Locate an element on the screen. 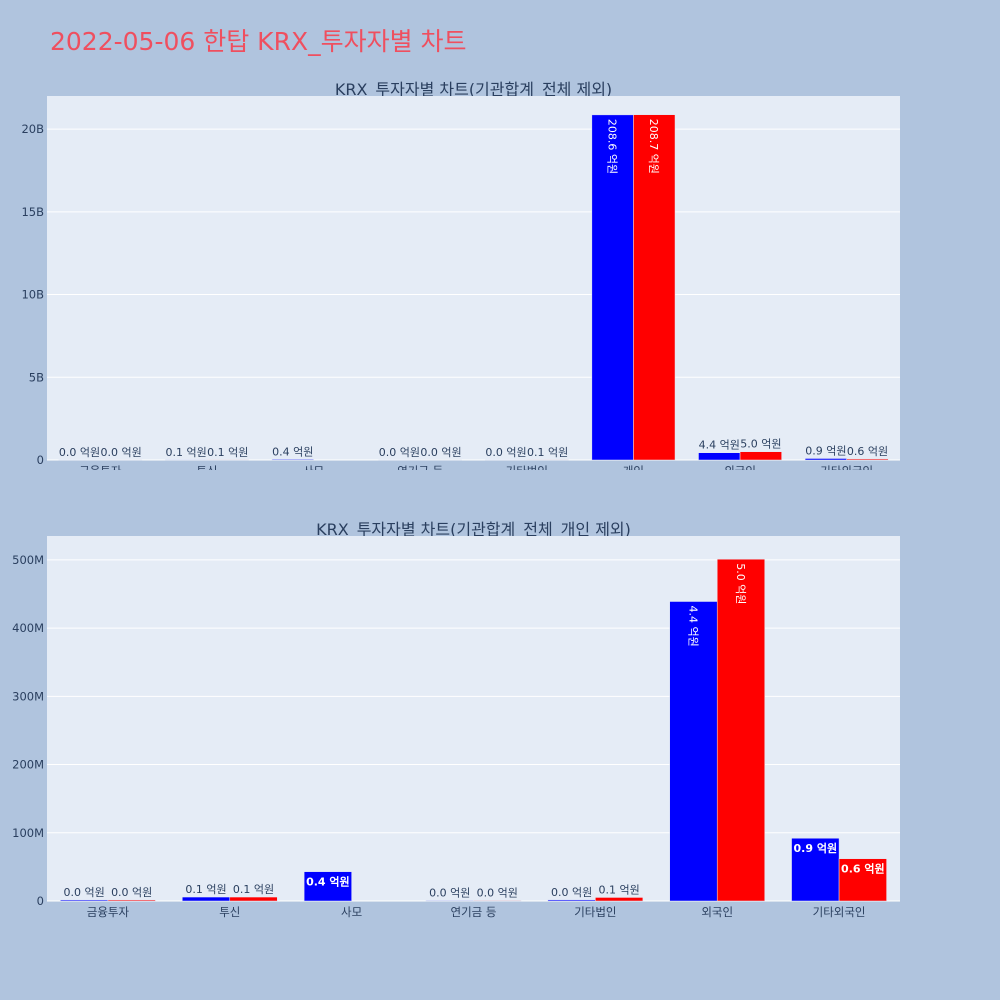 This screenshot has width=1000, height=1000. data-label: 208.6 억원 is located at coordinates (612, 146).